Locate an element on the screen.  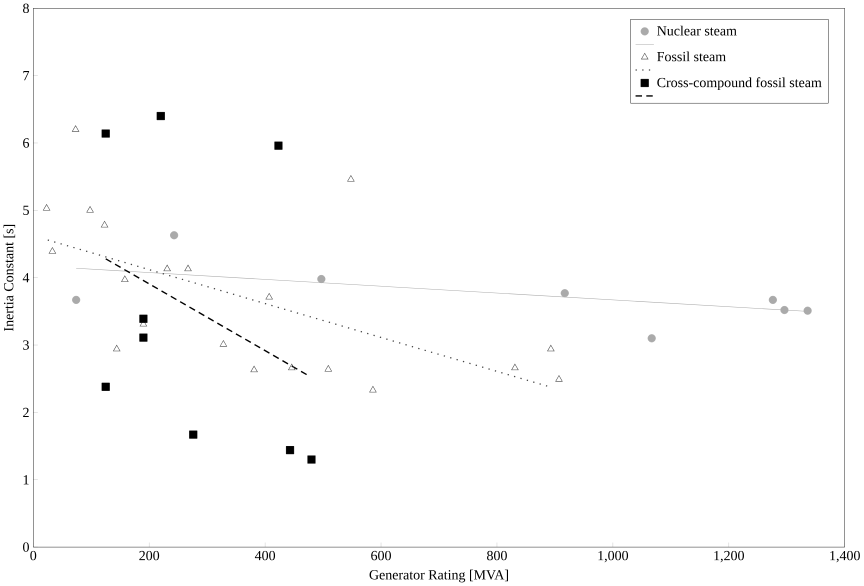
y-tick-label: 0 is located at coordinates (26, 547).